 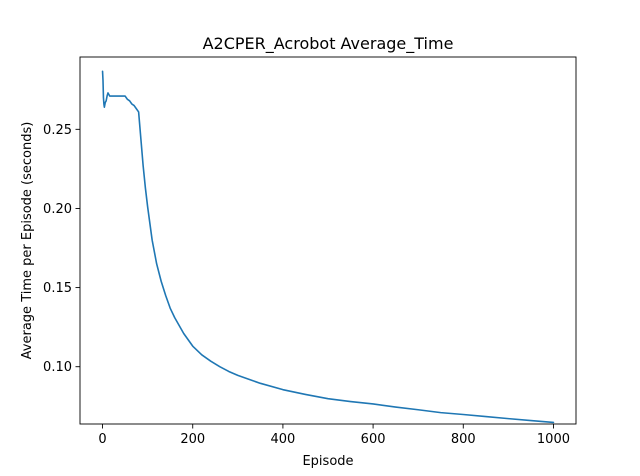 I want to click on x-tick-label: 600, so click(x=373, y=439).